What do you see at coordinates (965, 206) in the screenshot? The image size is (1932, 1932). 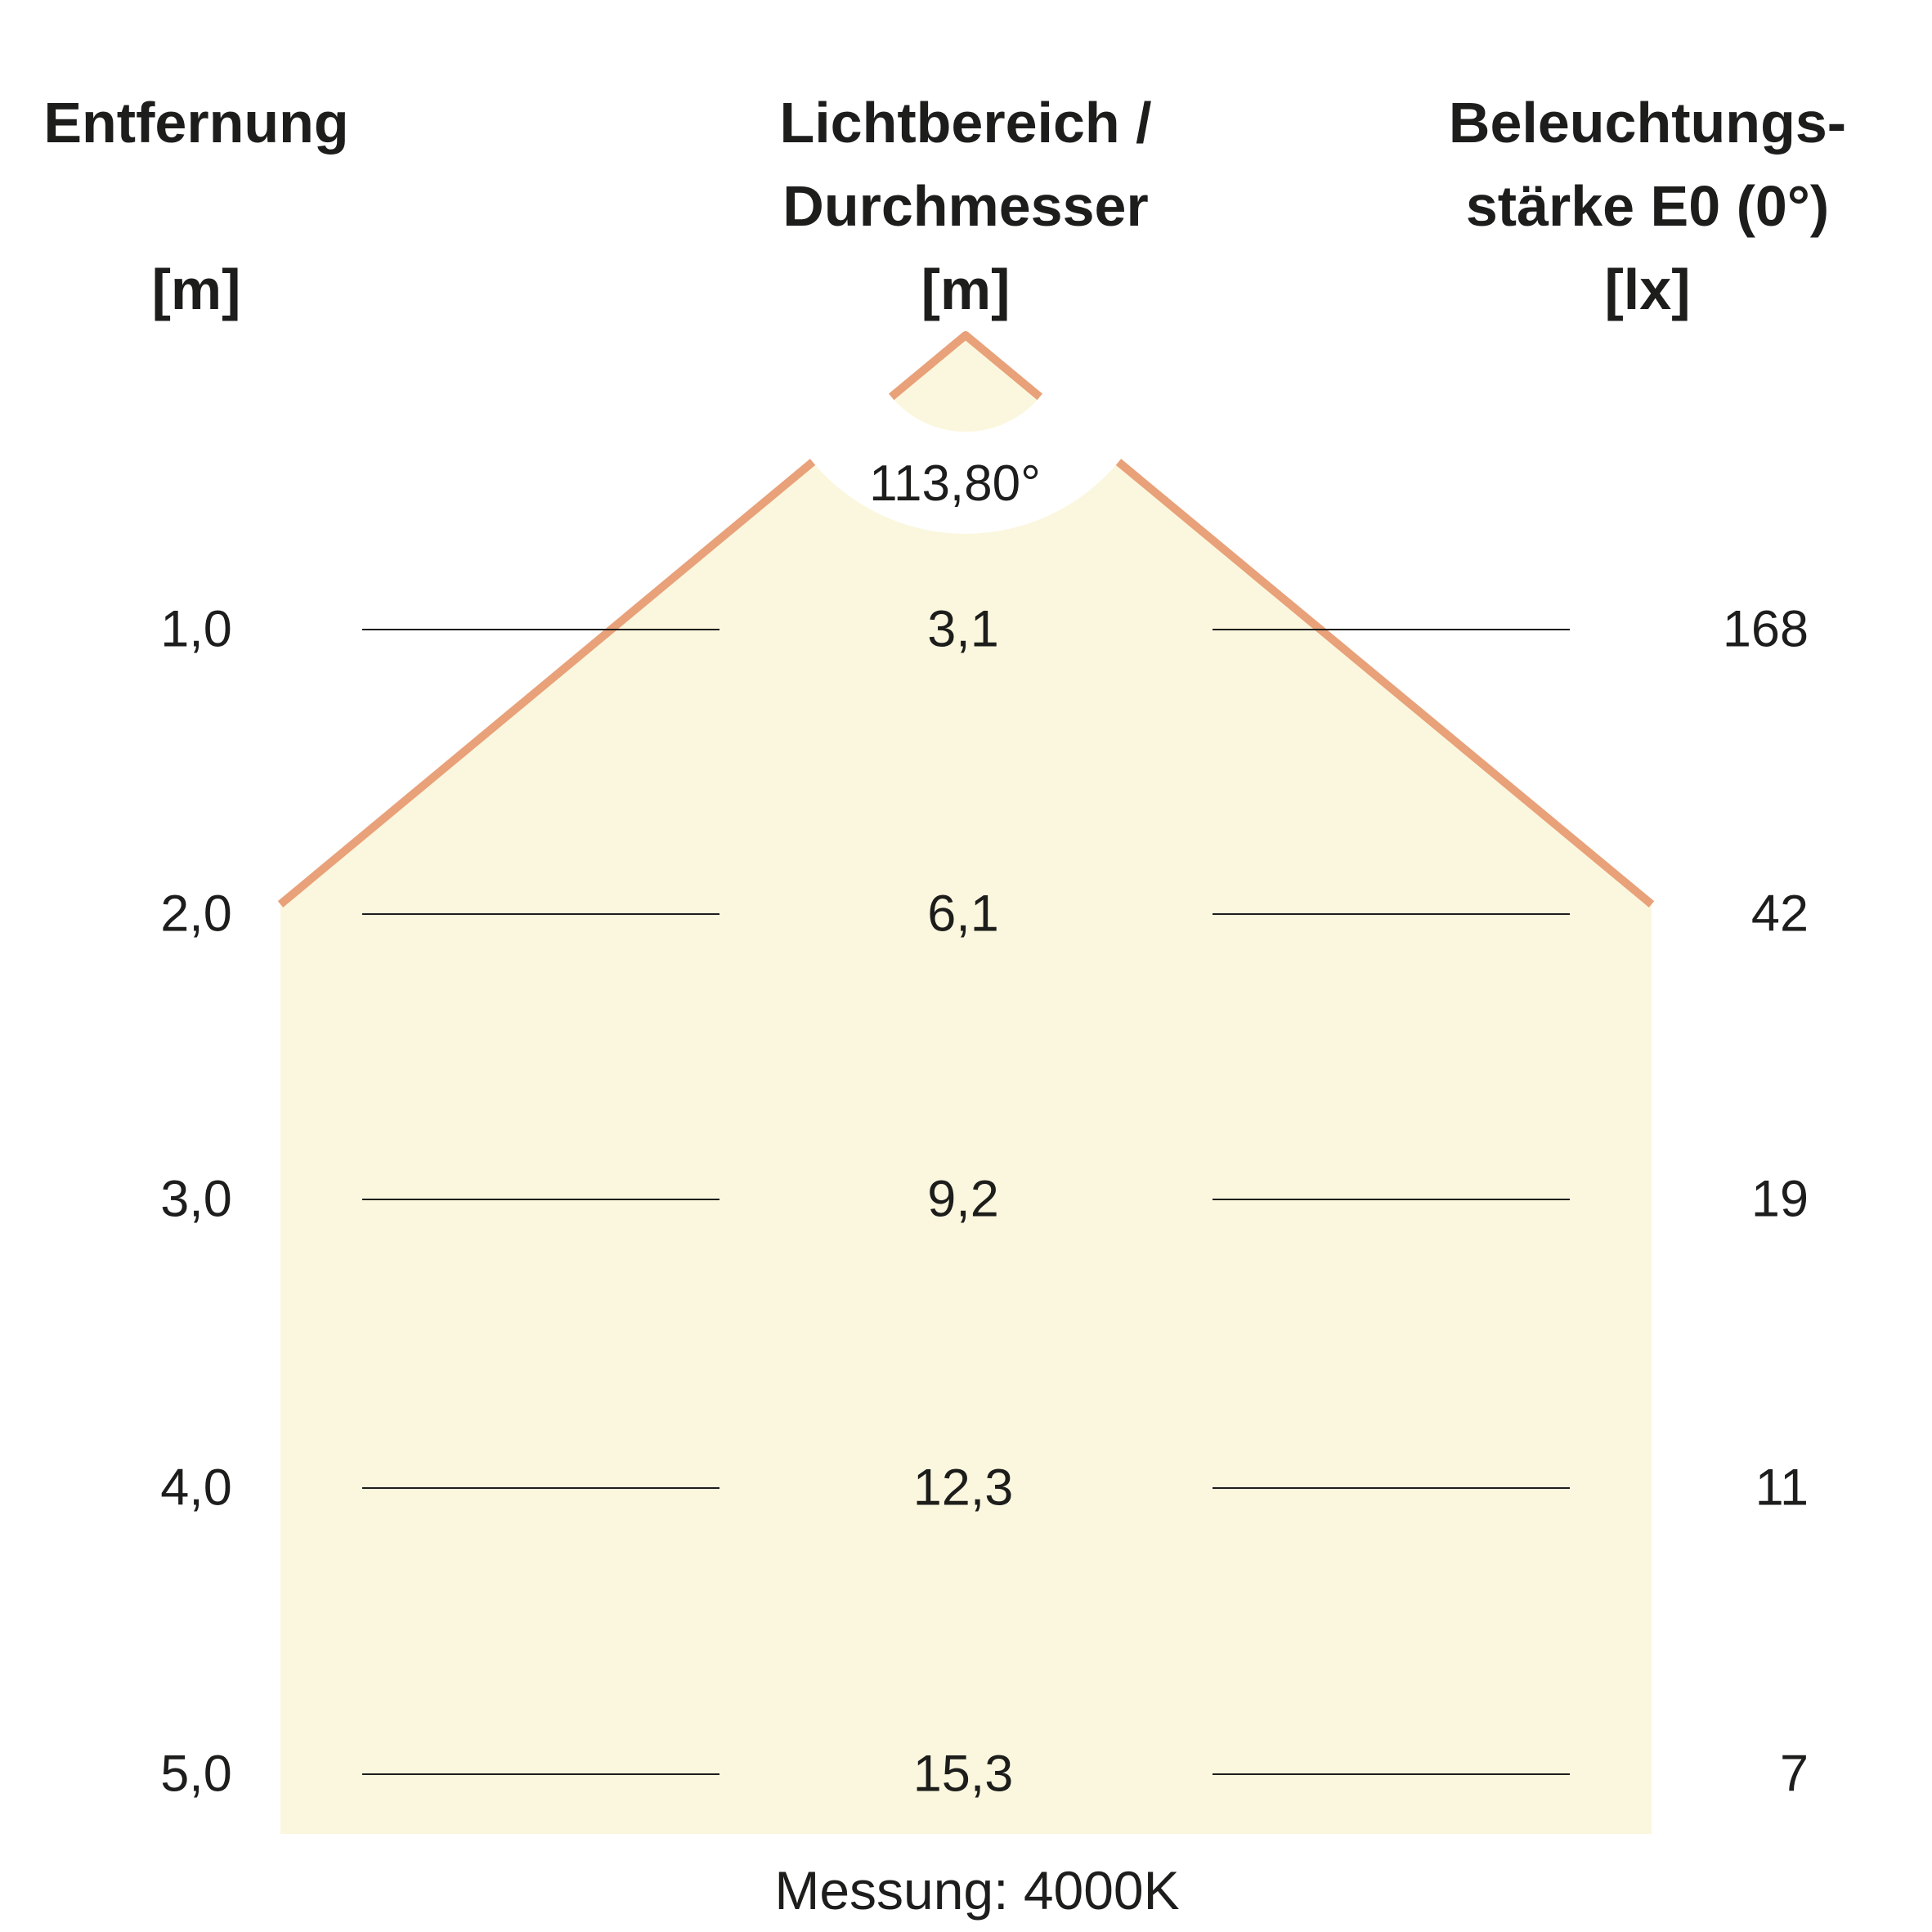 I see `header-diameter-line2: Durchmesser` at bounding box center [965, 206].